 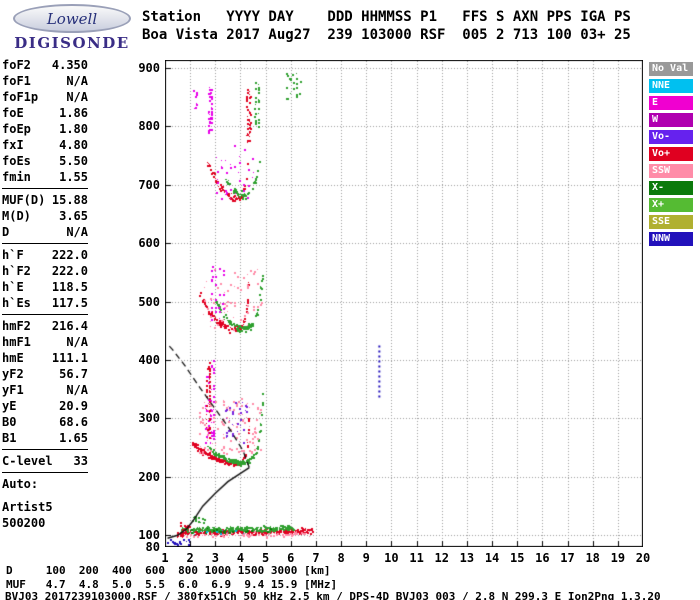 I want to click on y-tick-label: 600, so click(x=149, y=243).